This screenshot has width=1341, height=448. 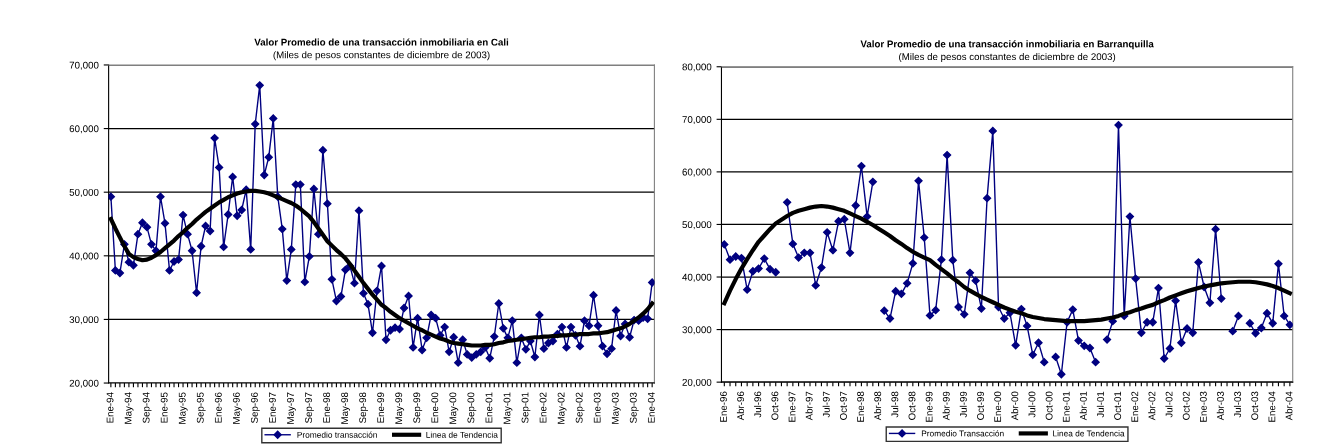 What do you see at coordinates (255, 407) in the screenshot?
I see `x-tick-label: Sep-96` at bounding box center [255, 407].